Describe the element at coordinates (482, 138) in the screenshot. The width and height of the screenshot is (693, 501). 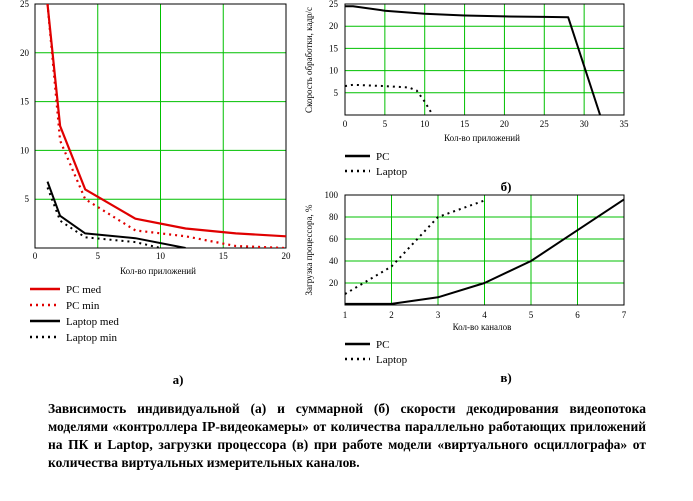
I see `chart2-x-axis-label: Кол-во приложений` at that location.